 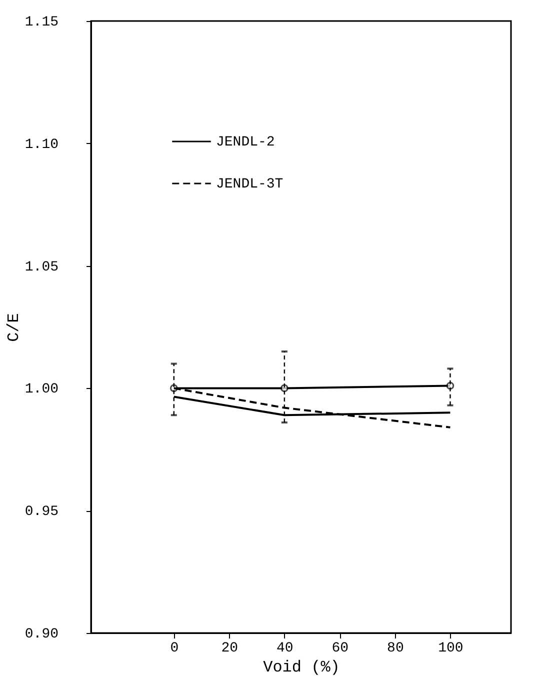 I want to click on x-tick-label: 40, so click(x=285, y=648).